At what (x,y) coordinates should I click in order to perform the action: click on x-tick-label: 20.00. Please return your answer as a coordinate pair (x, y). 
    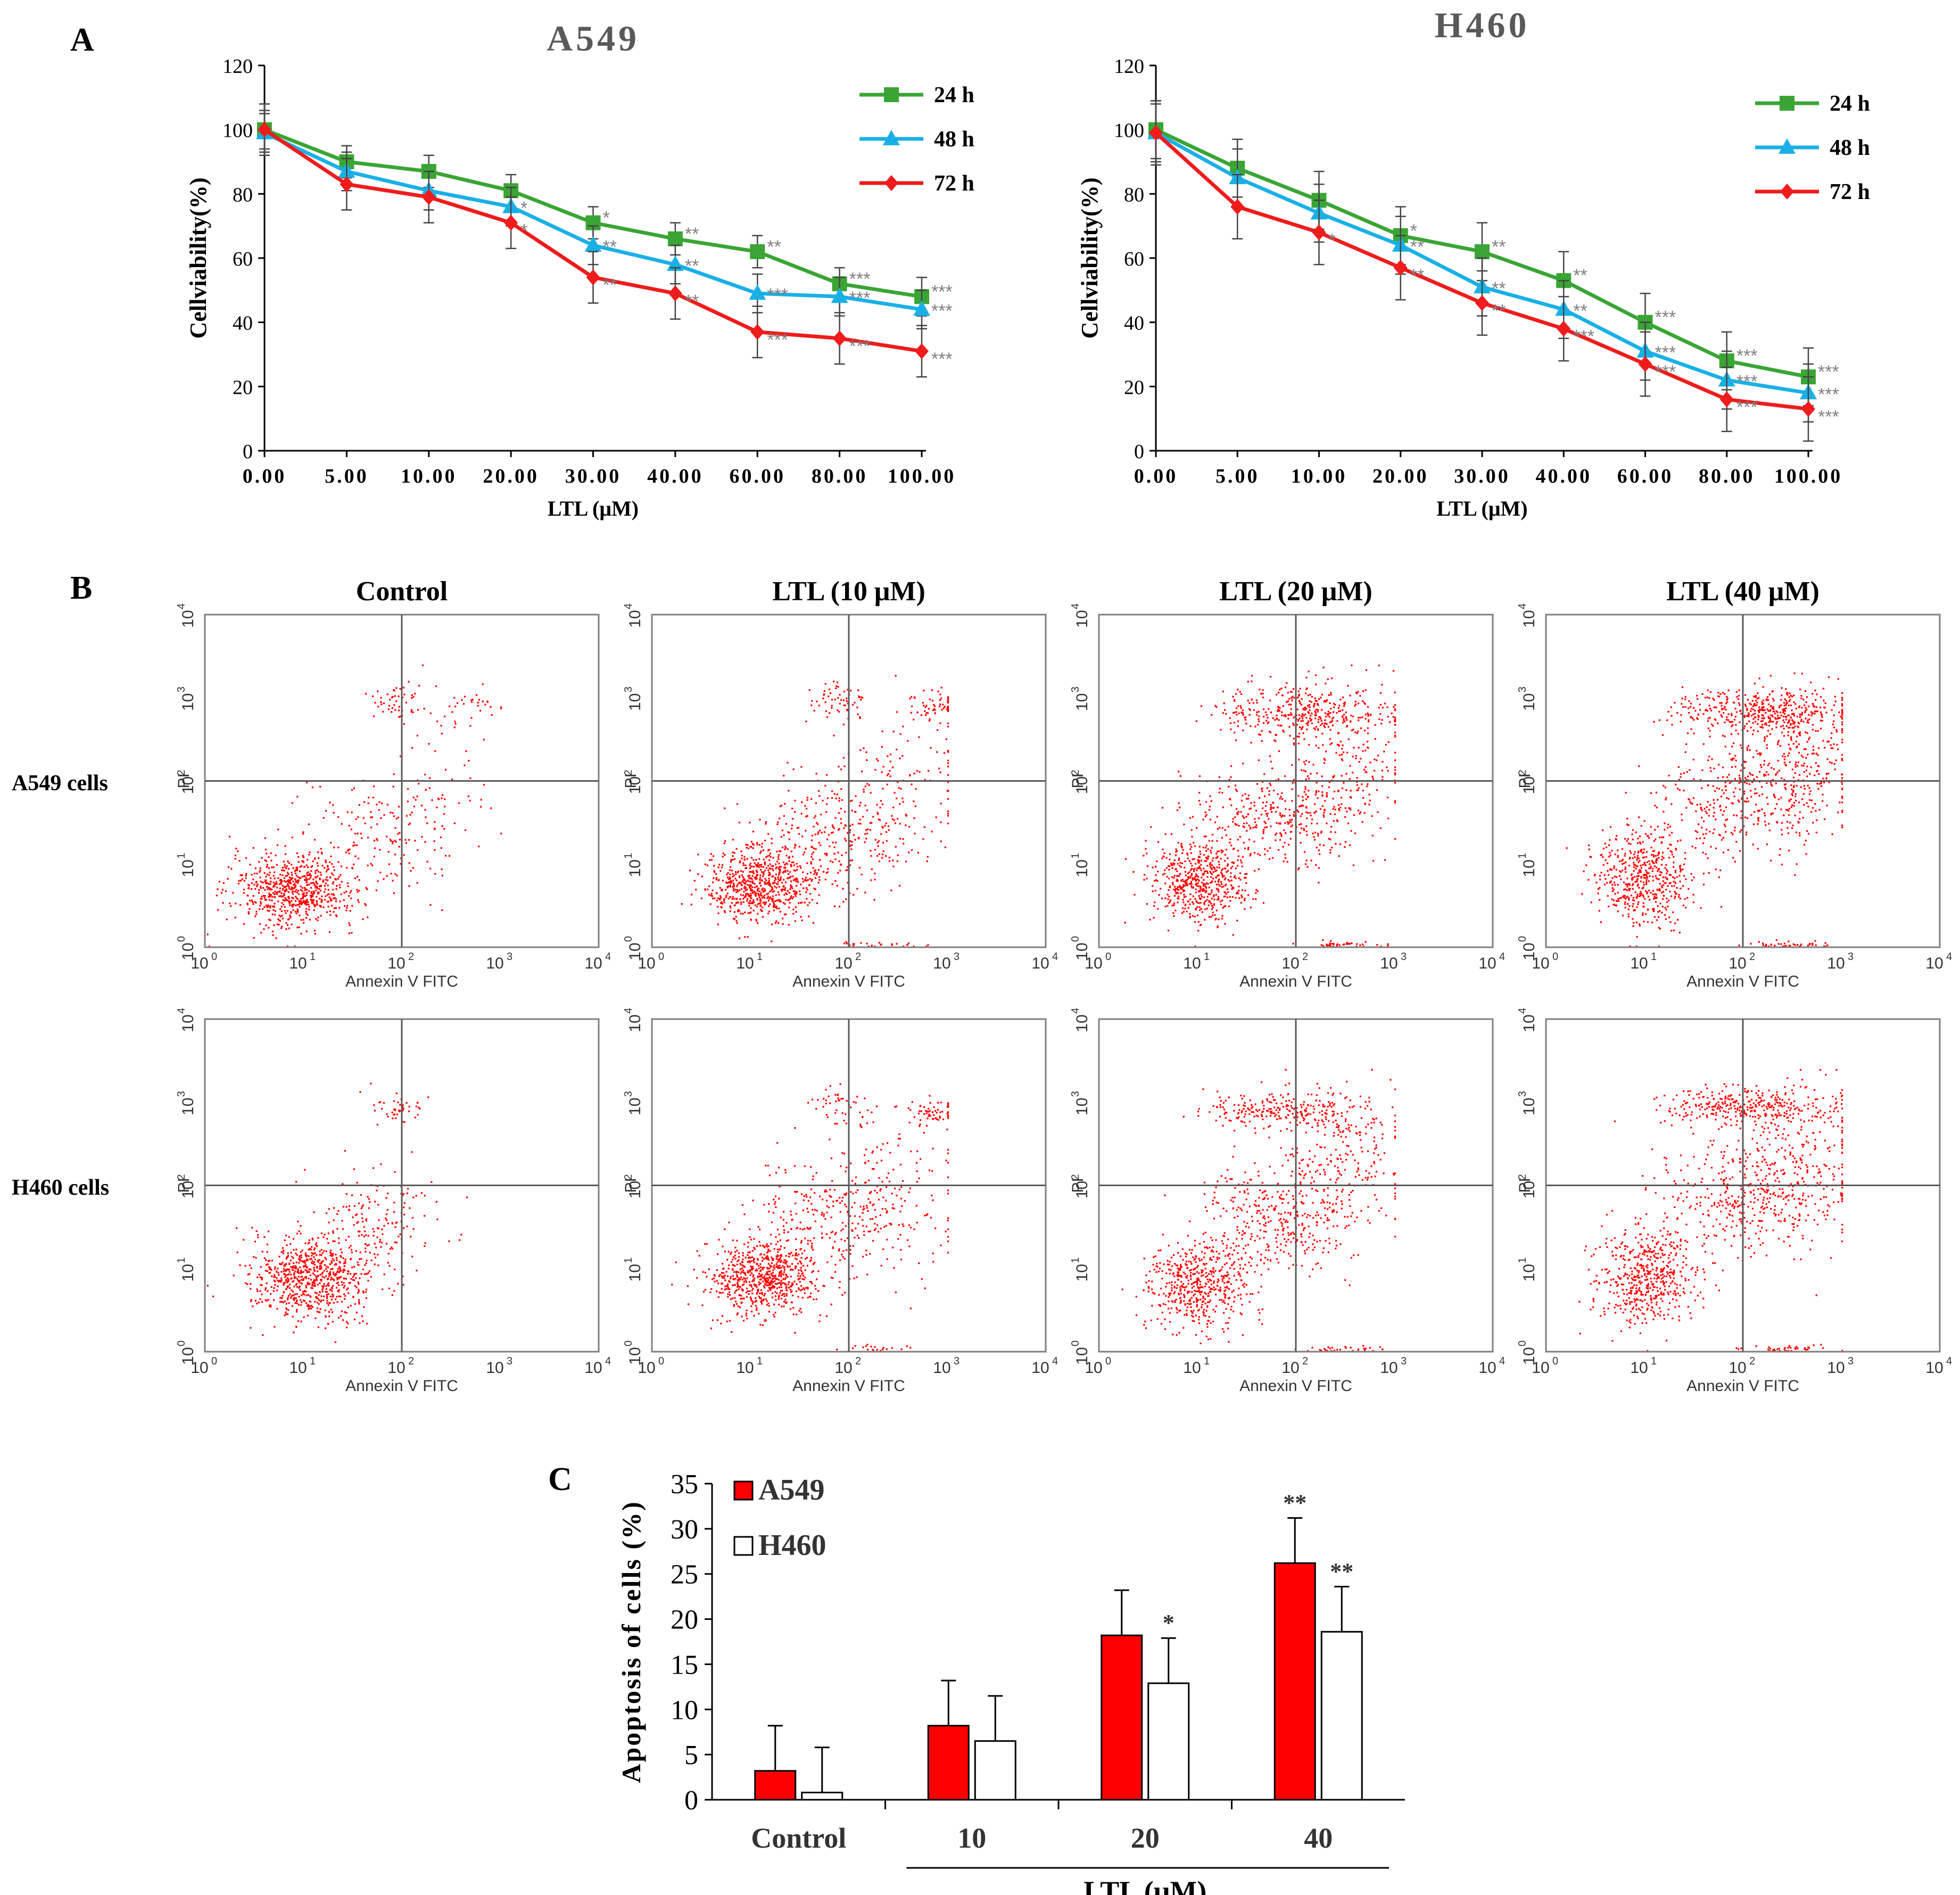
    Looking at the image, I should click on (1400, 476).